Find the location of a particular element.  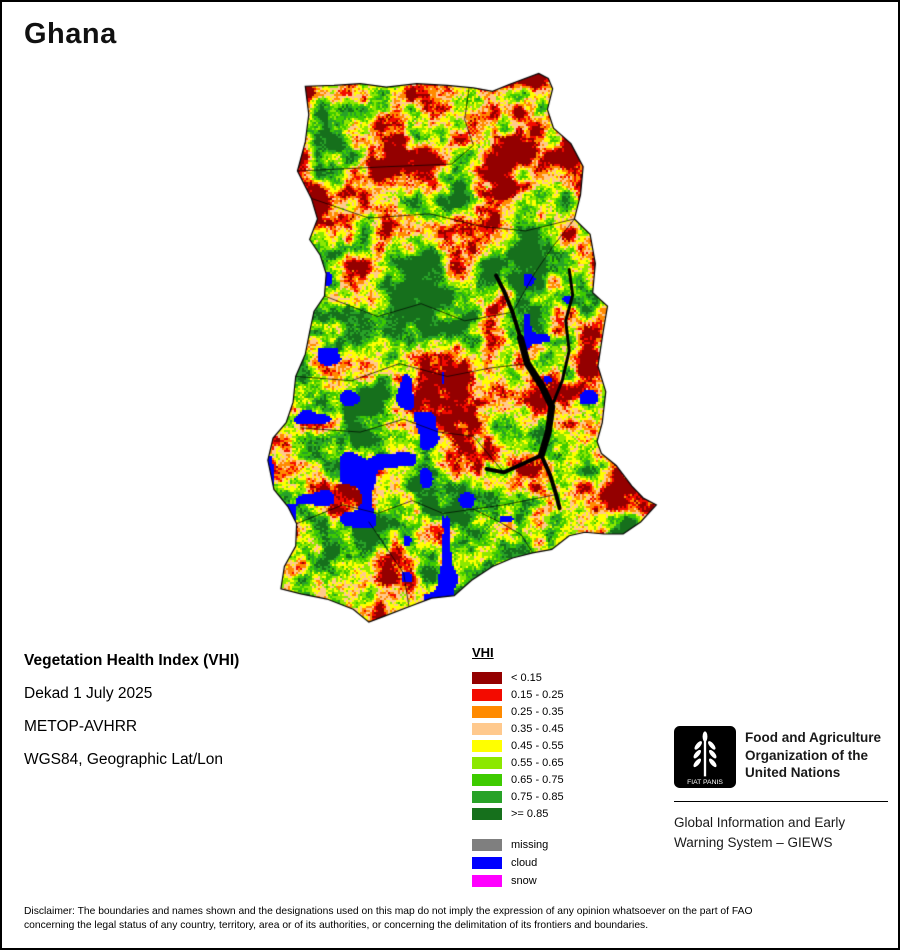

legend-row: cloud is located at coordinates (518, 863).